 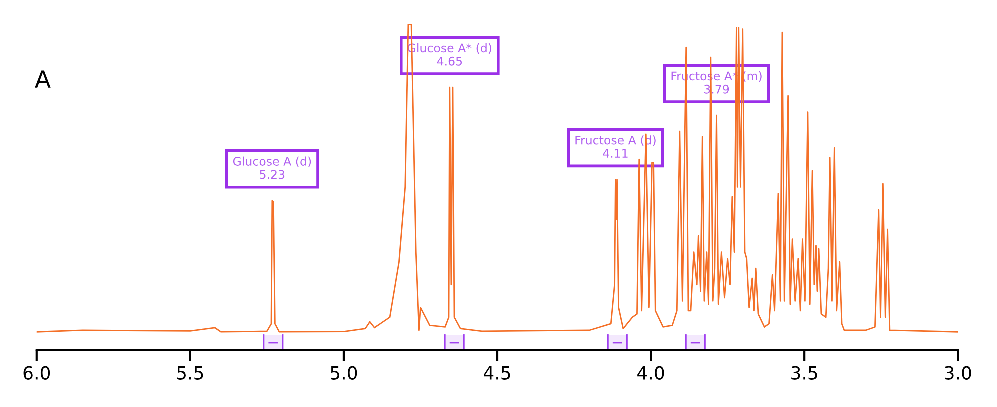 I want to click on annotation: Glucose A (d) 5.23, so click(x=272, y=168).